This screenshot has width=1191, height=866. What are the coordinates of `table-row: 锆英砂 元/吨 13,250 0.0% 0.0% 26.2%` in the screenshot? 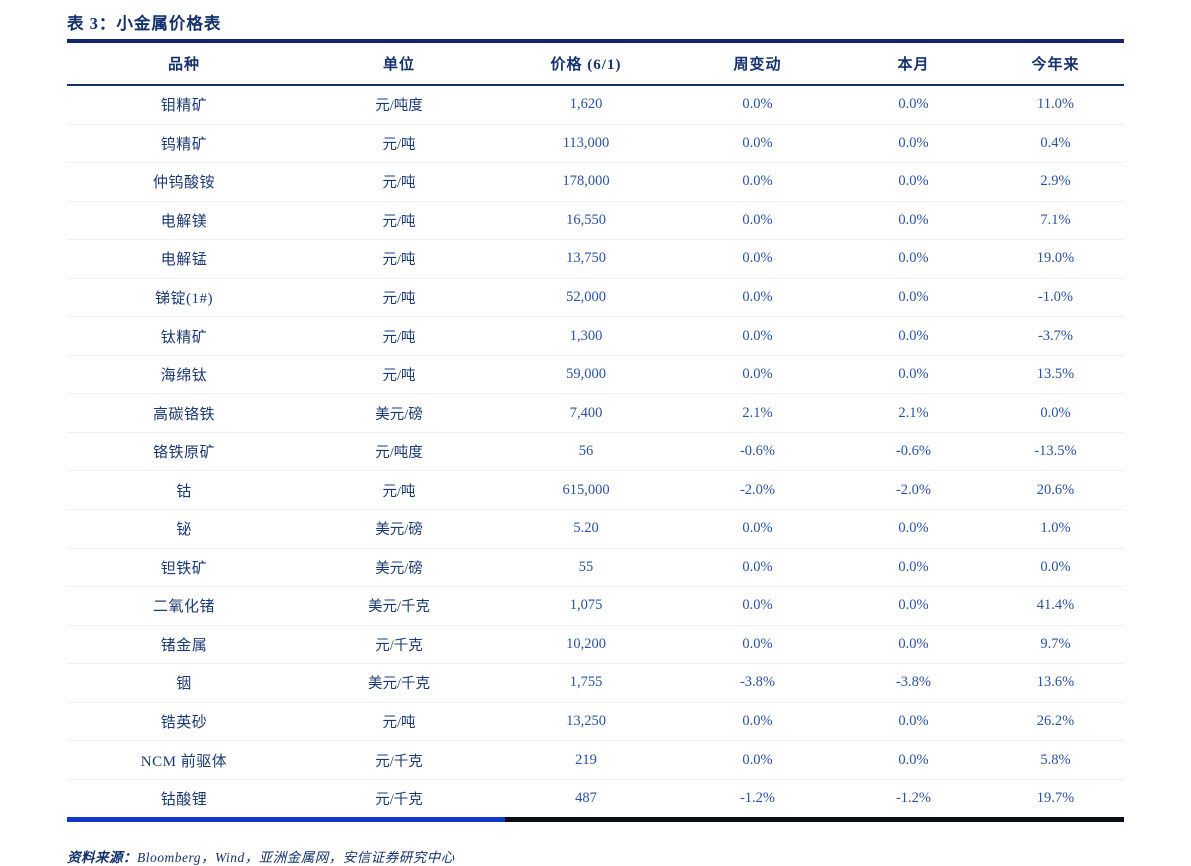 It's located at (595, 722).